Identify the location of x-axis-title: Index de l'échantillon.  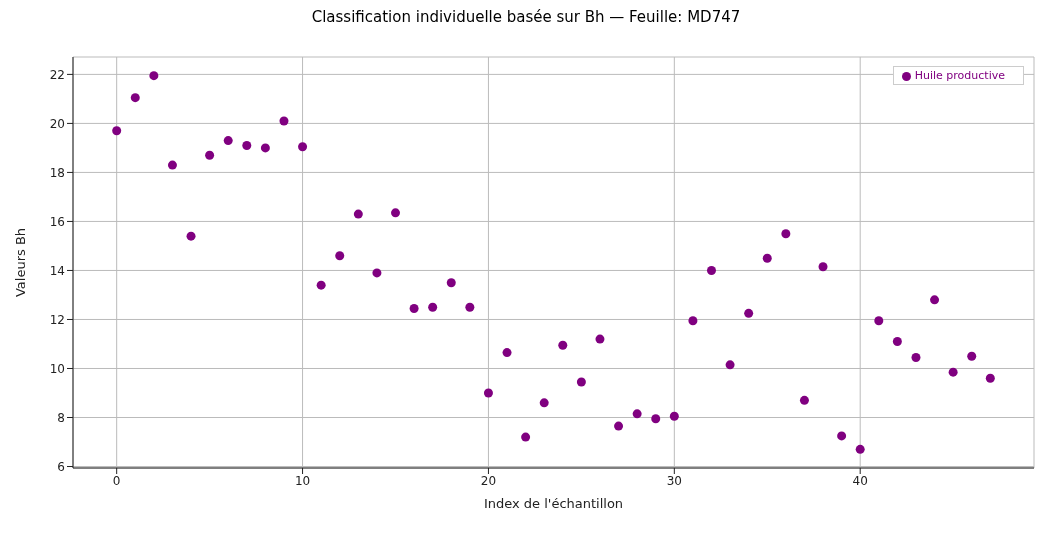
(553, 503).